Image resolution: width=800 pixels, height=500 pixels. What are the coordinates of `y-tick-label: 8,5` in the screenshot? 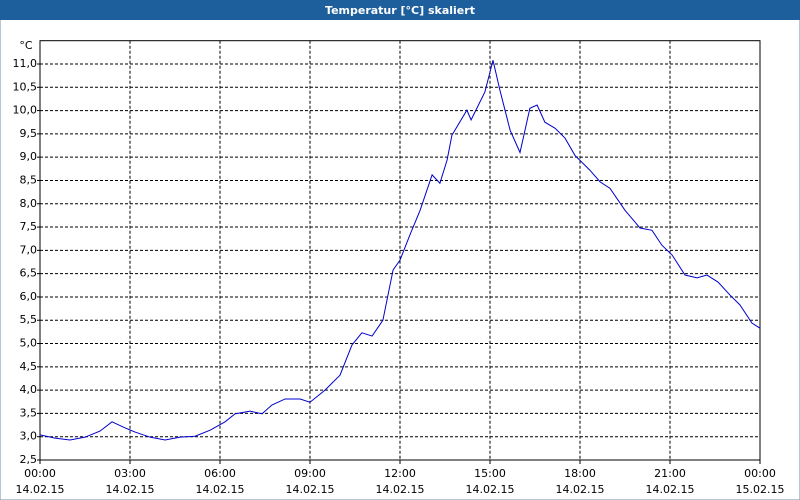 It's located at (29, 179).